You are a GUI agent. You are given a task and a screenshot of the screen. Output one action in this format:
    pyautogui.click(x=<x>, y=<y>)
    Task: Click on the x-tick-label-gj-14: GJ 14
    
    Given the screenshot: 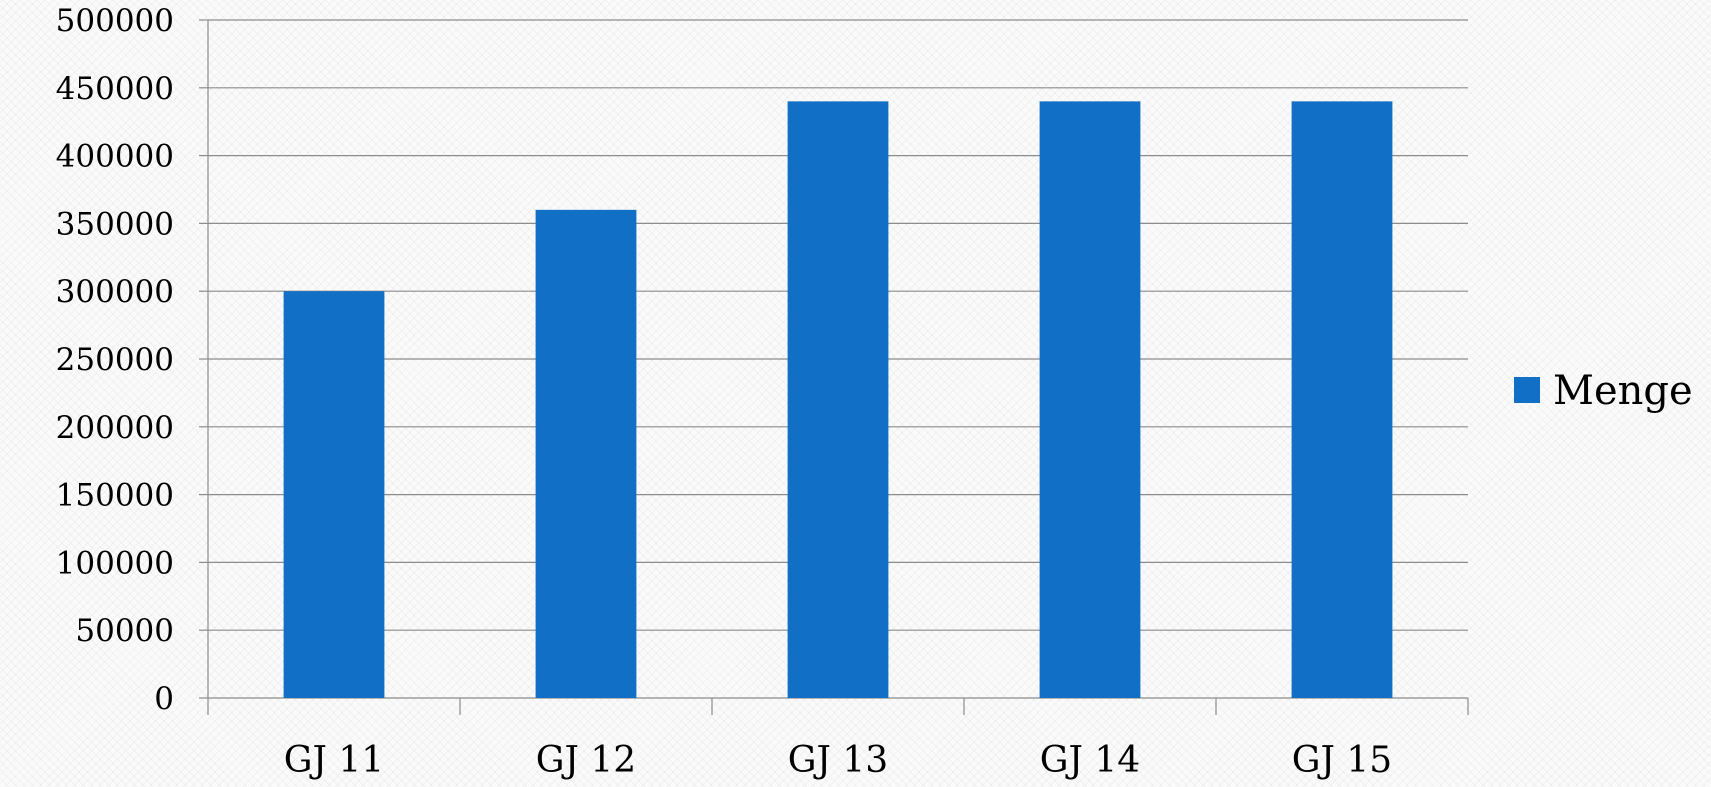 What is the action you would take?
    pyautogui.click(x=1090, y=760)
    